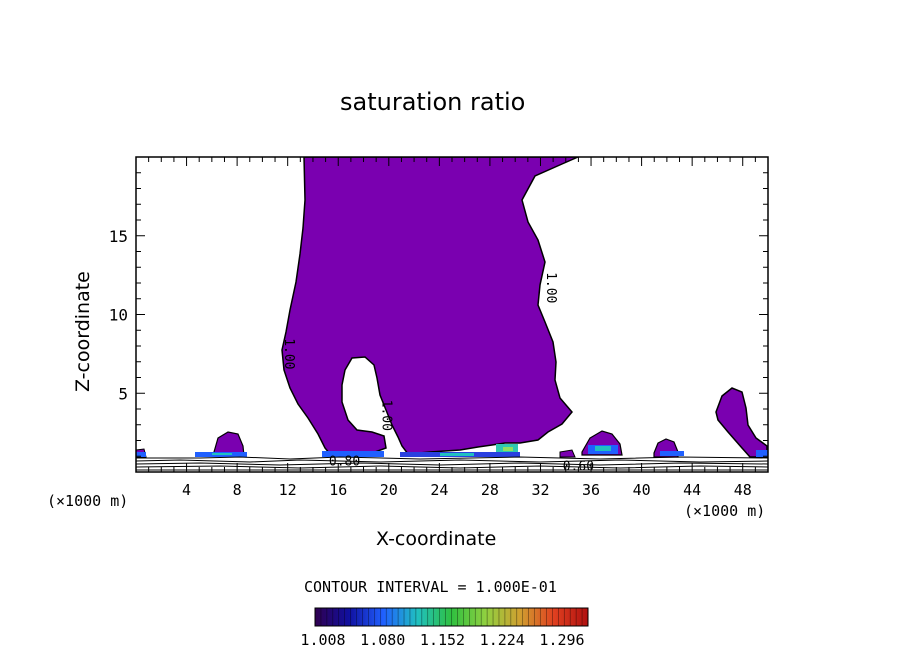 This screenshot has height=654, width=904. Describe the element at coordinates (430, 587) in the screenshot. I see `contour-interval-label: CONTOUR INTERVAL = 1.000E-01` at that location.